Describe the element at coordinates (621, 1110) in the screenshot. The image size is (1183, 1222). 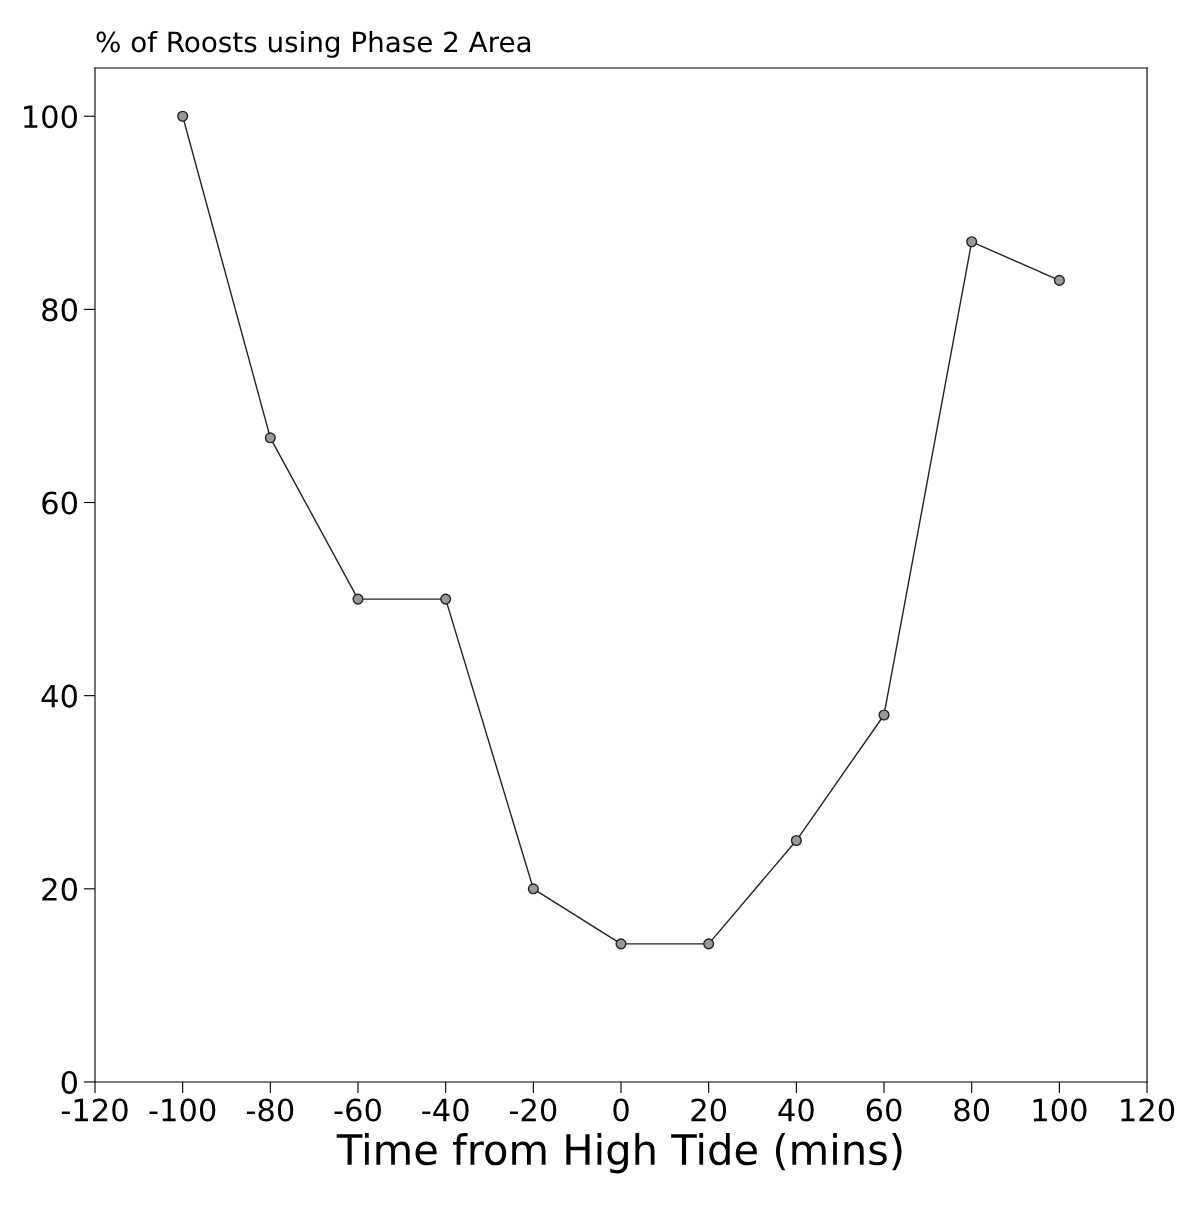
I see `x-tick-label: 0` at that location.